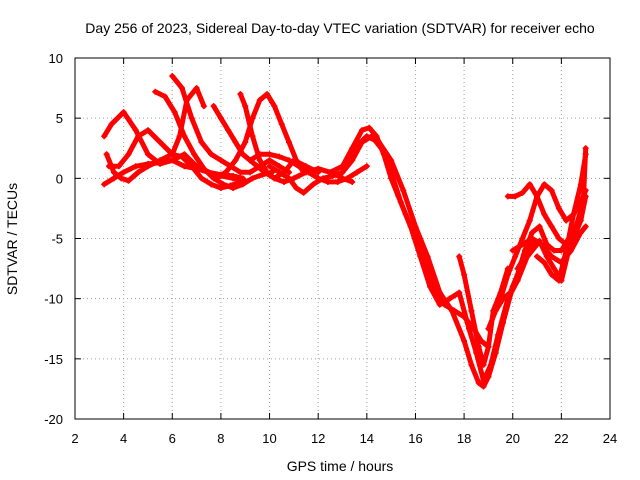  I want to click on y-tick-label: -10, so click(53, 299).